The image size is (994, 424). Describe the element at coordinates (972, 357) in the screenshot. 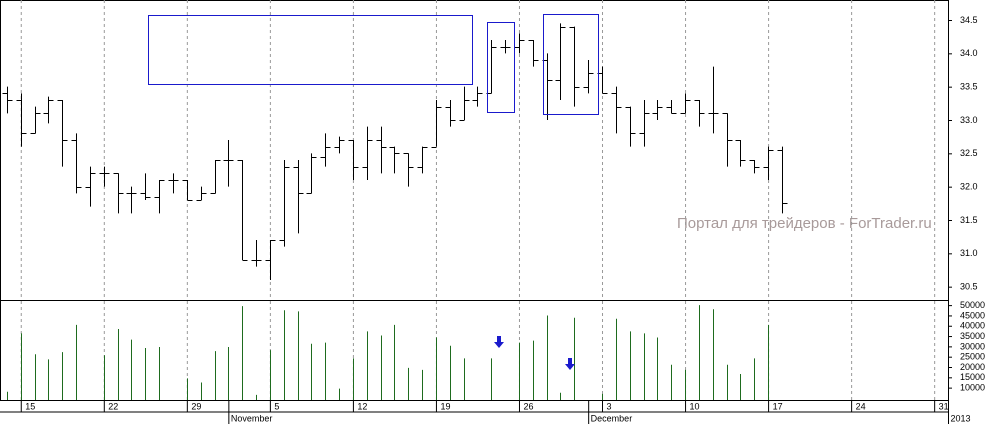

I see `y2-tick-label: 25000` at that location.